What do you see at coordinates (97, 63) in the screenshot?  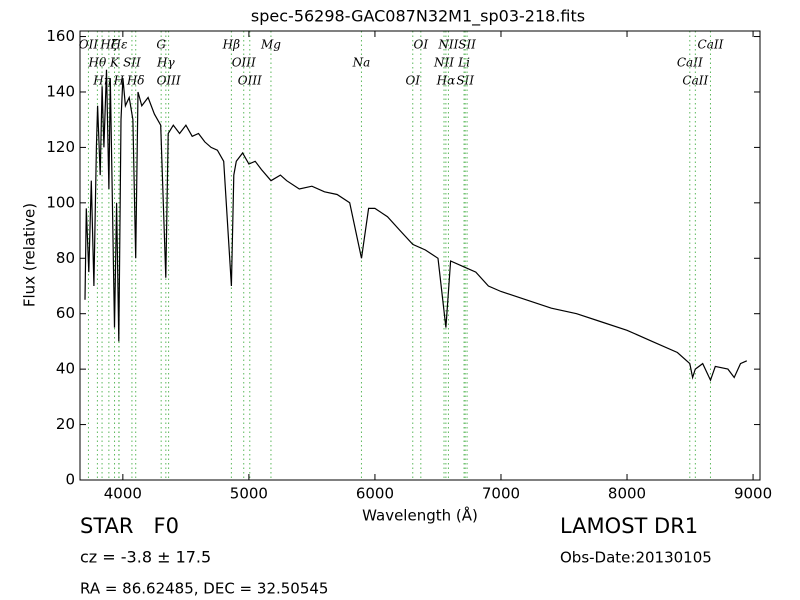 I see `line-label: Hθ` at bounding box center [97, 63].